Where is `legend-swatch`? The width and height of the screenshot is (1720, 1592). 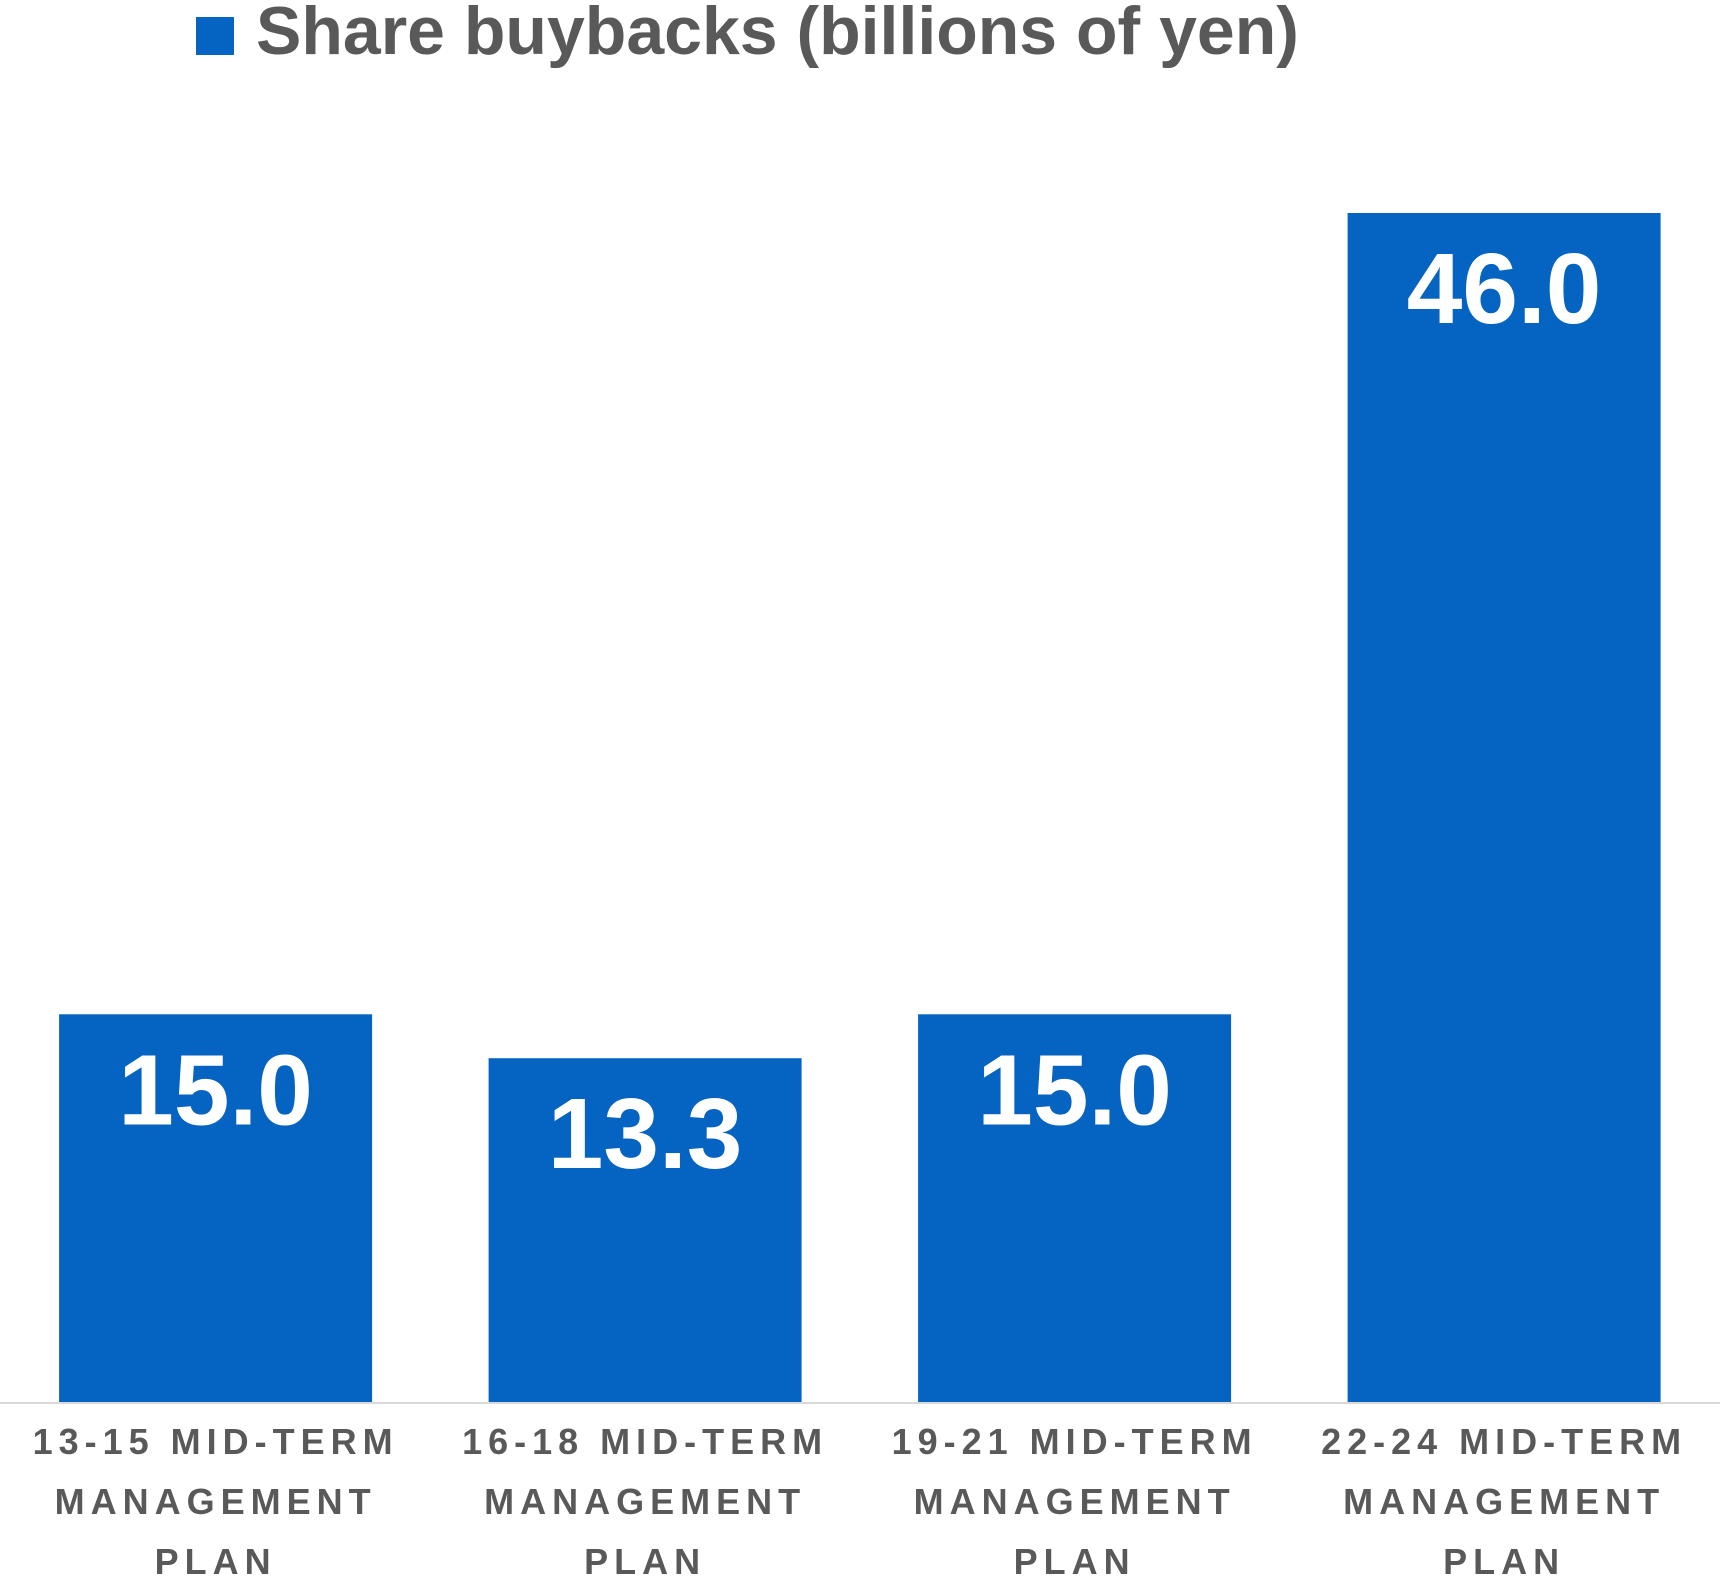
legend-swatch is located at coordinates (215, 36).